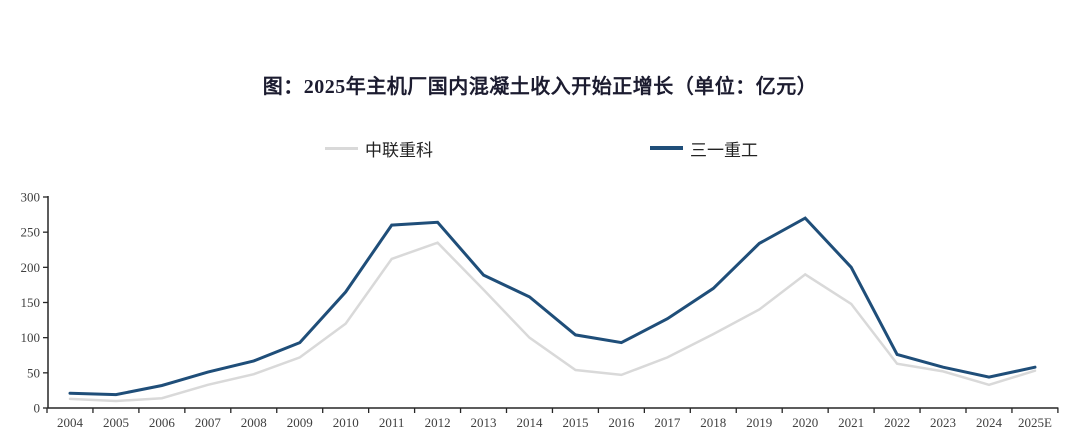 The height and width of the screenshot is (448, 1080). What do you see at coordinates (484, 422) in the screenshot?
I see `x-axis-tick-label: 2013` at bounding box center [484, 422].